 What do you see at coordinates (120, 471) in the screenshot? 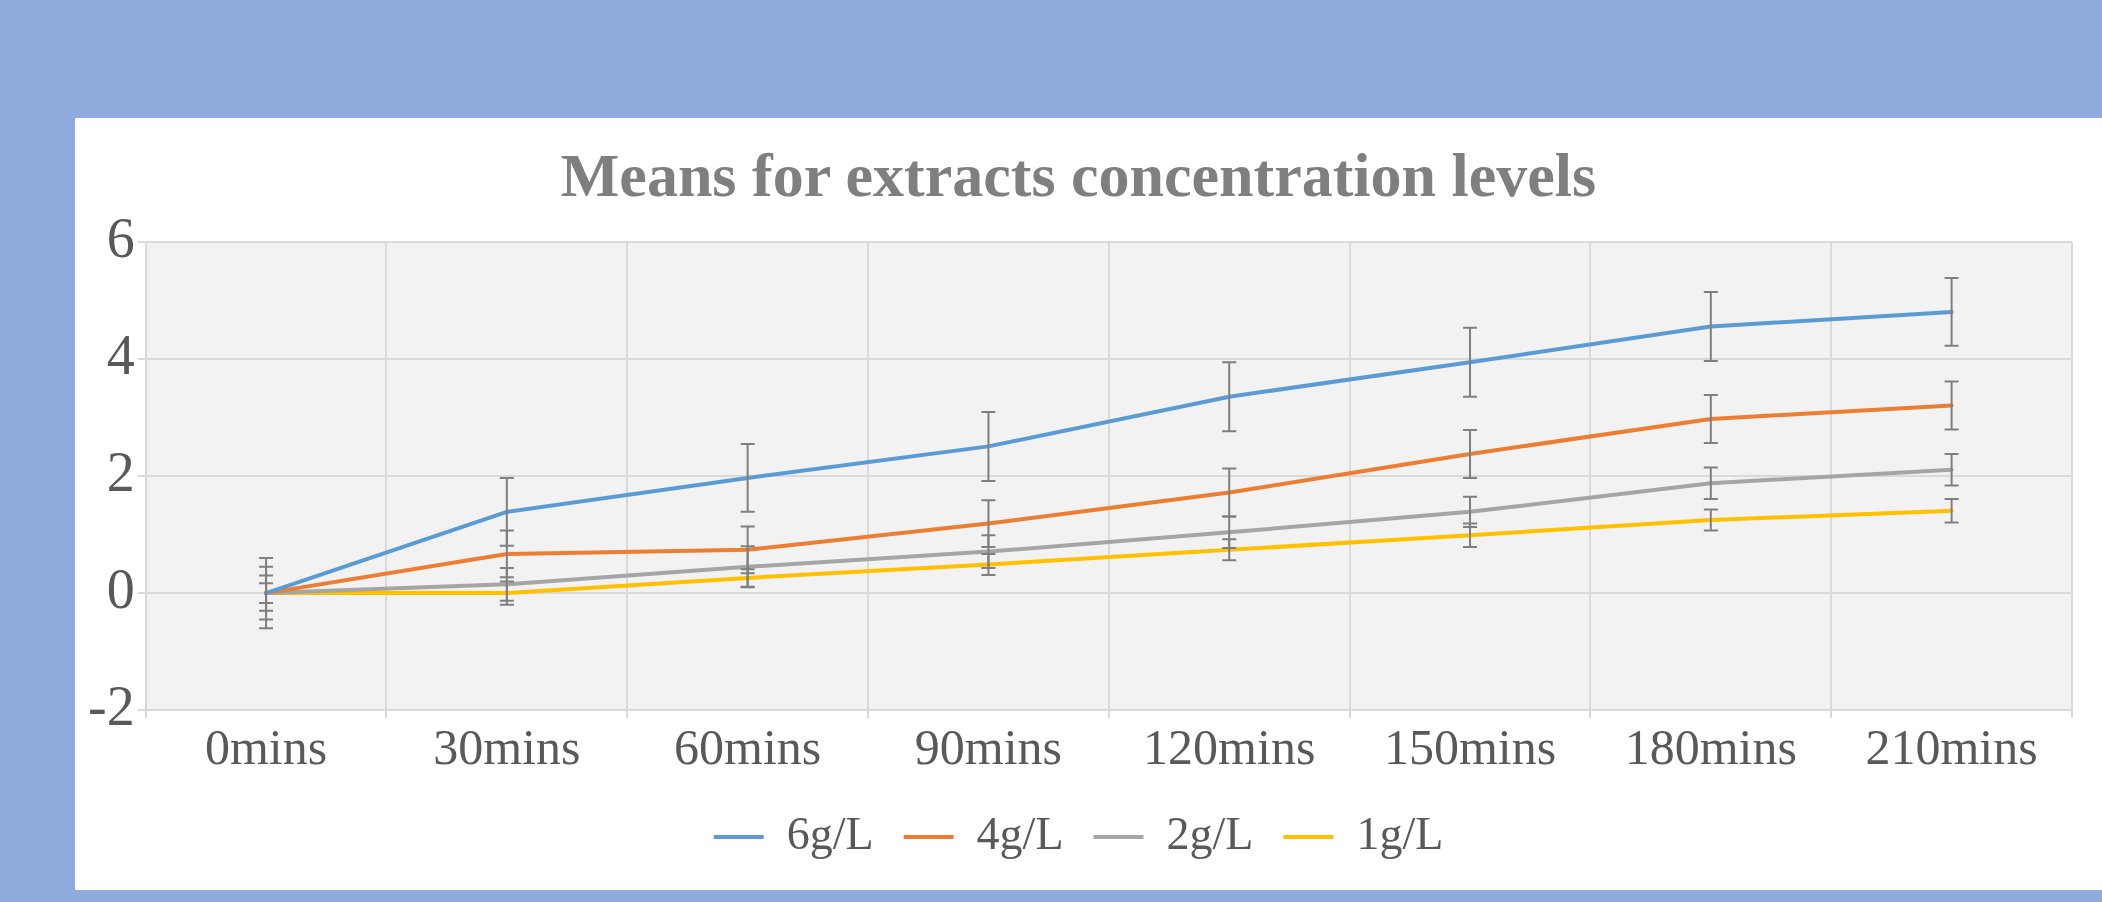
I see `y-tick-label: 2` at bounding box center [120, 471].